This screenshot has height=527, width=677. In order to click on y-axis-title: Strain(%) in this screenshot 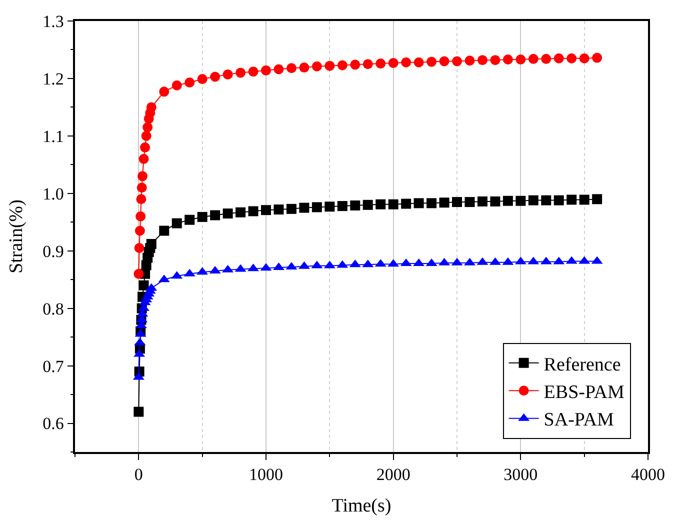, I will do `click(16, 237)`.